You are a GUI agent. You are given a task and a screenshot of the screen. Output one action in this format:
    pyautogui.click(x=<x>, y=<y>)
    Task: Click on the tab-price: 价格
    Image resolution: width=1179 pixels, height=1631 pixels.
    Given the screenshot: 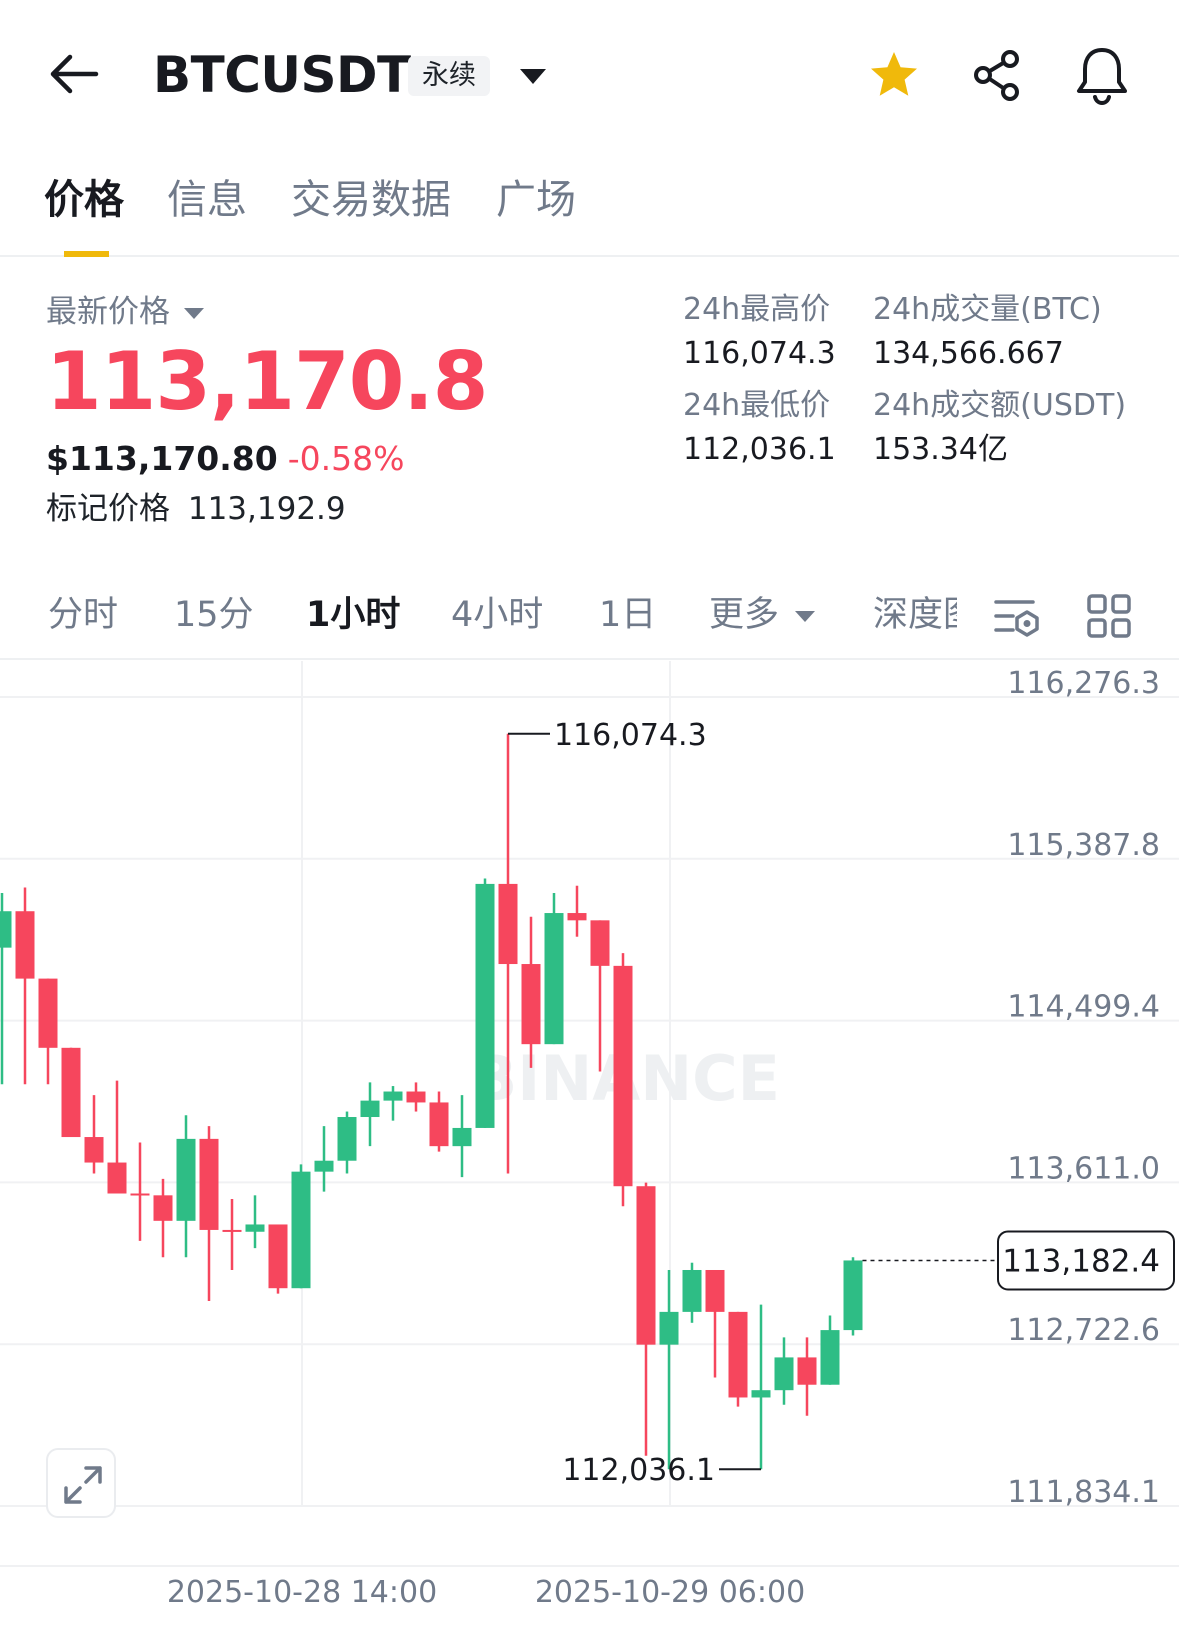 What is the action you would take?
    pyautogui.click(x=84, y=200)
    